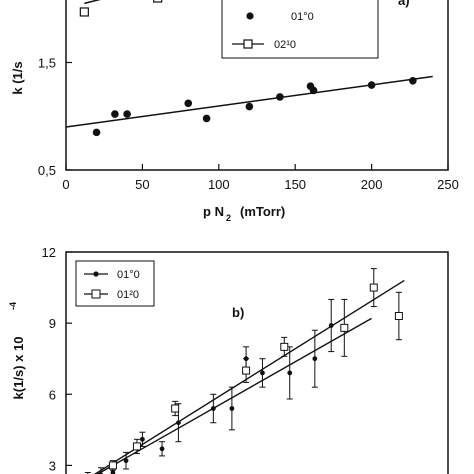 This screenshot has width=474, height=474. Describe the element at coordinates (55, 117) in the screenshot. I see `panel-a-y-ticks: 0,5 1,5` at that location.